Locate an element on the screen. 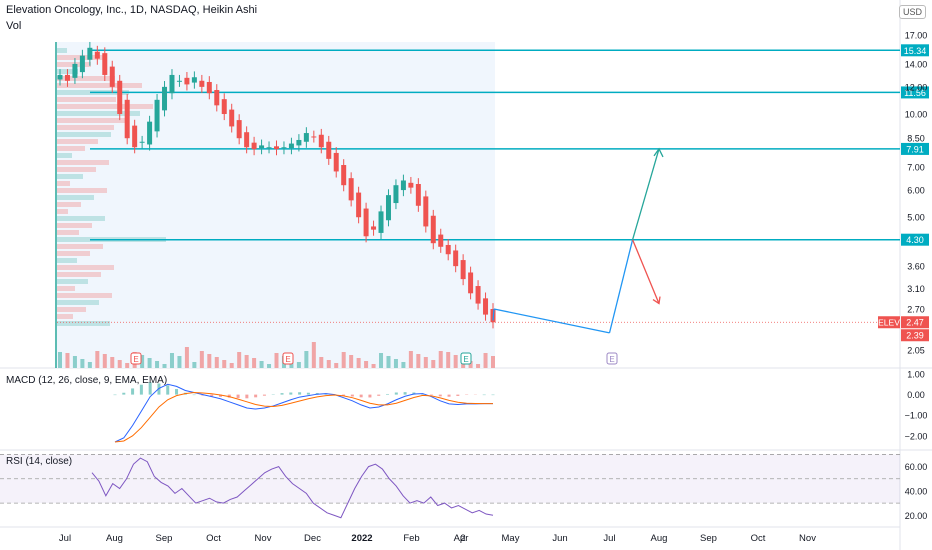 The width and height of the screenshot is (932, 550). price-tick: 2.05 is located at coordinates (916, 351).